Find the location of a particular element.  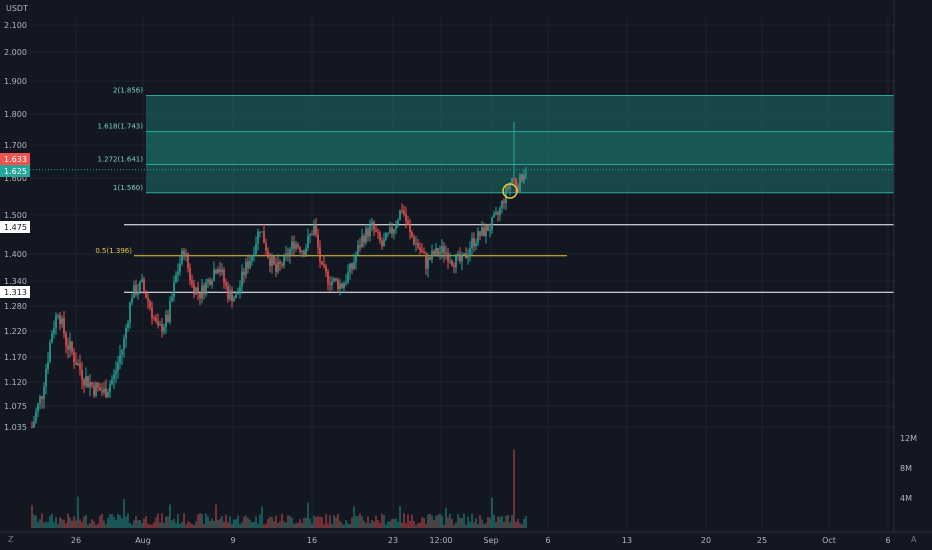

highlight-circle is located at coordinates (510, 191).